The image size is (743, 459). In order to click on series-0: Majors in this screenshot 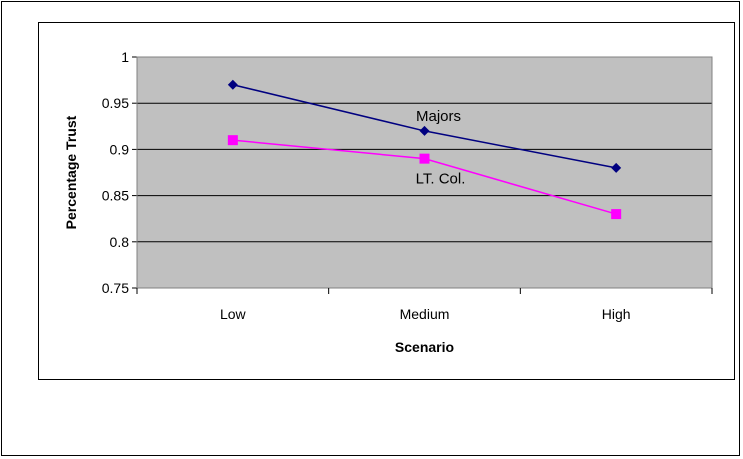, I will do `click(424, 126)`.